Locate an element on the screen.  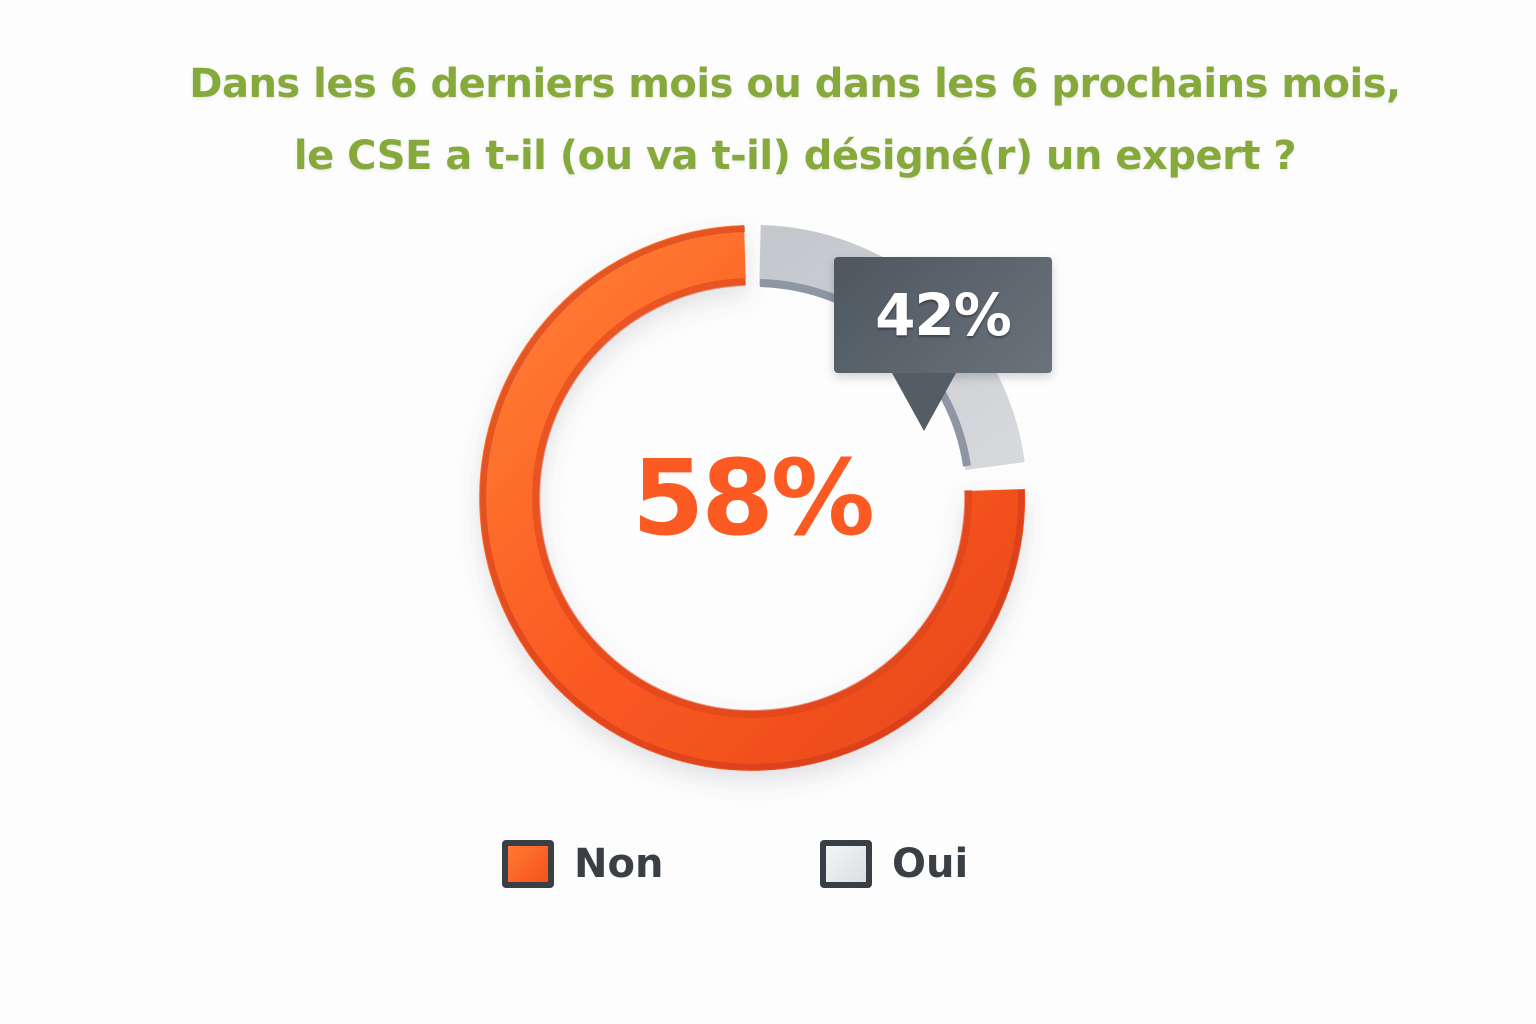
oui-percentage-label: 42% is located at coordinates (943, 315).